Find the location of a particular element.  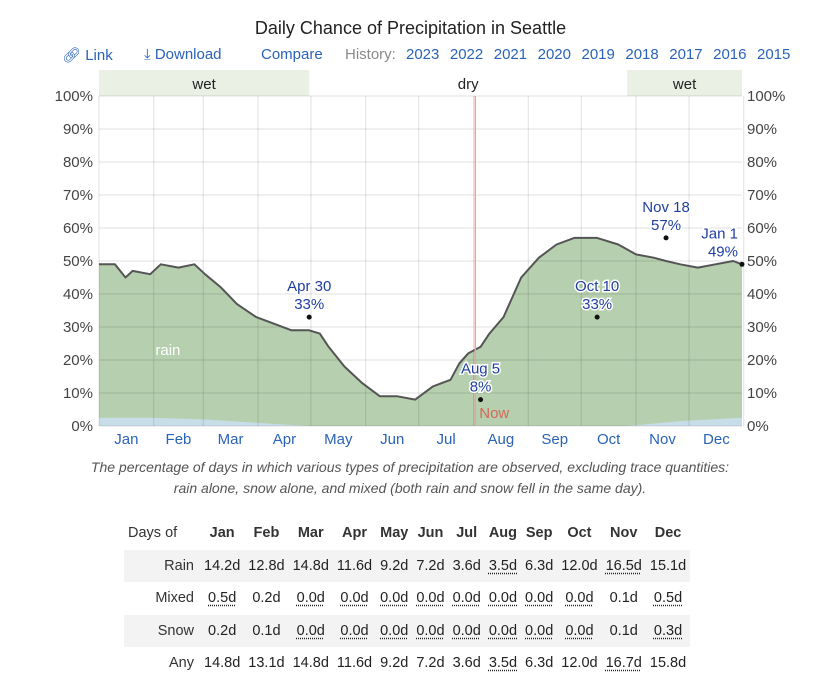

y-tick-left-4: 40% is located at coordinates (78, 294).